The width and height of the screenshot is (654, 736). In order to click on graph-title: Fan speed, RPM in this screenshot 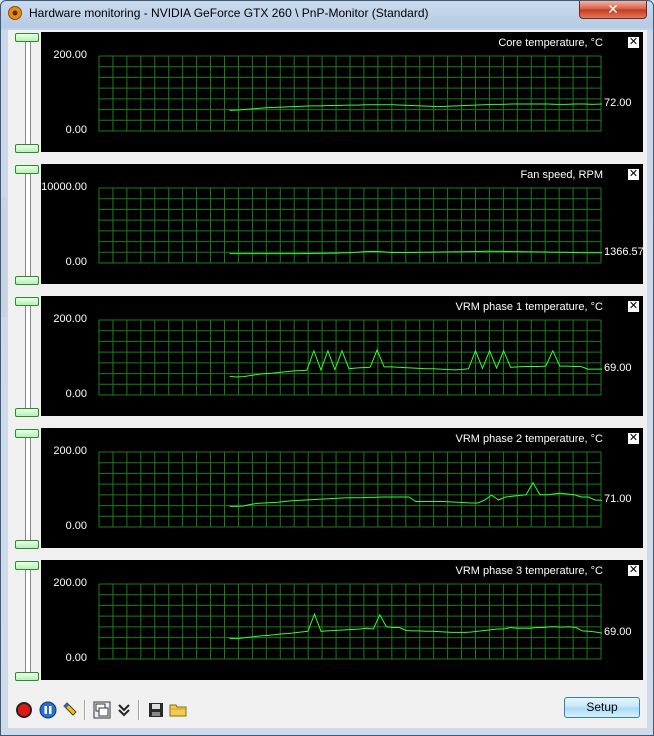, I will do `click(561, 175)`.